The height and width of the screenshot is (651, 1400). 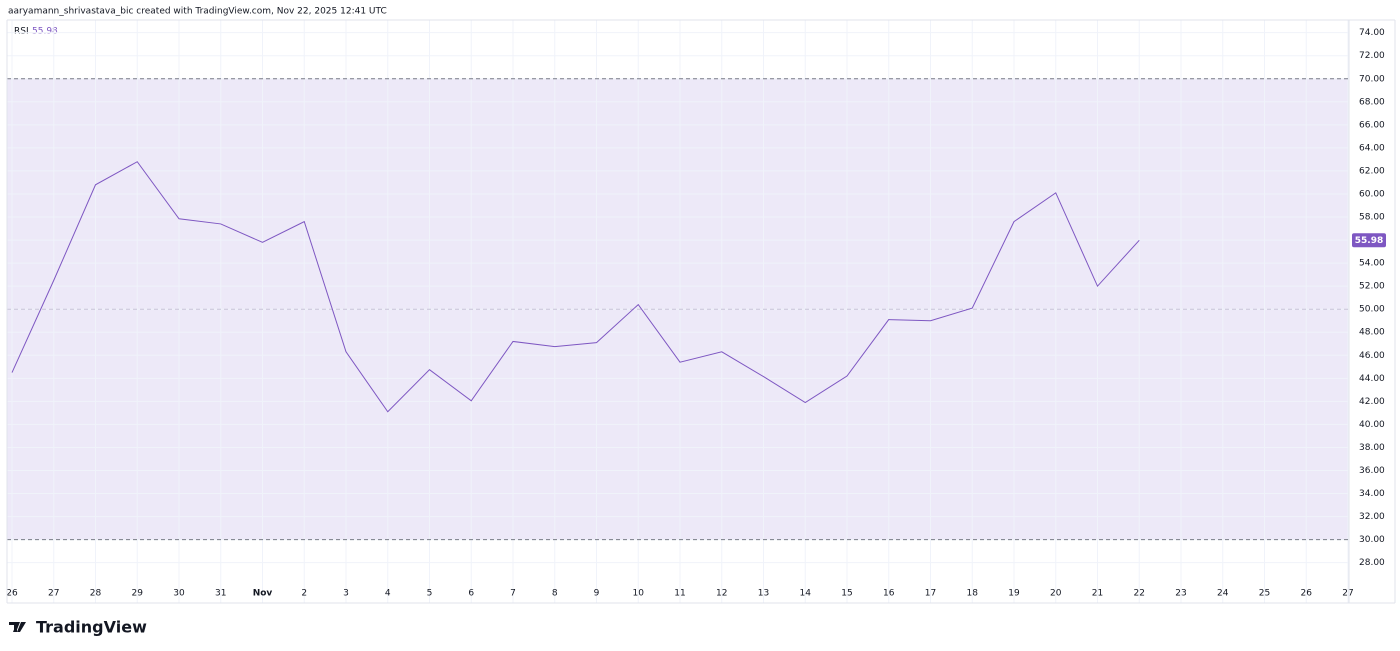 What do you see at coordinates (1372, 563) in the screenshot?
I see `y-tick-label: 28.00` at bounding box center [1372, 563].